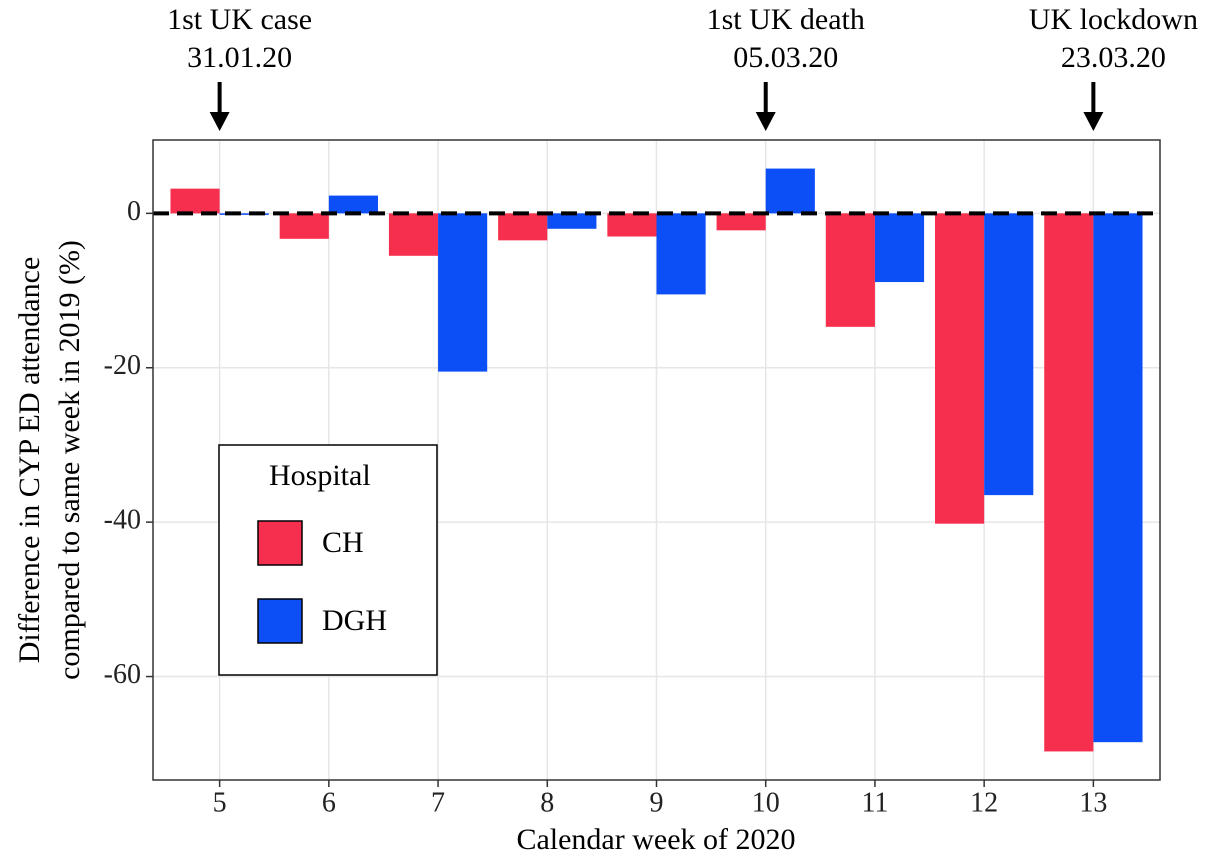 The height and width of the screenshot is (862, 1215). I want to click on y-axis-label: compared to same week in 2019 (%), so click(69, 460).